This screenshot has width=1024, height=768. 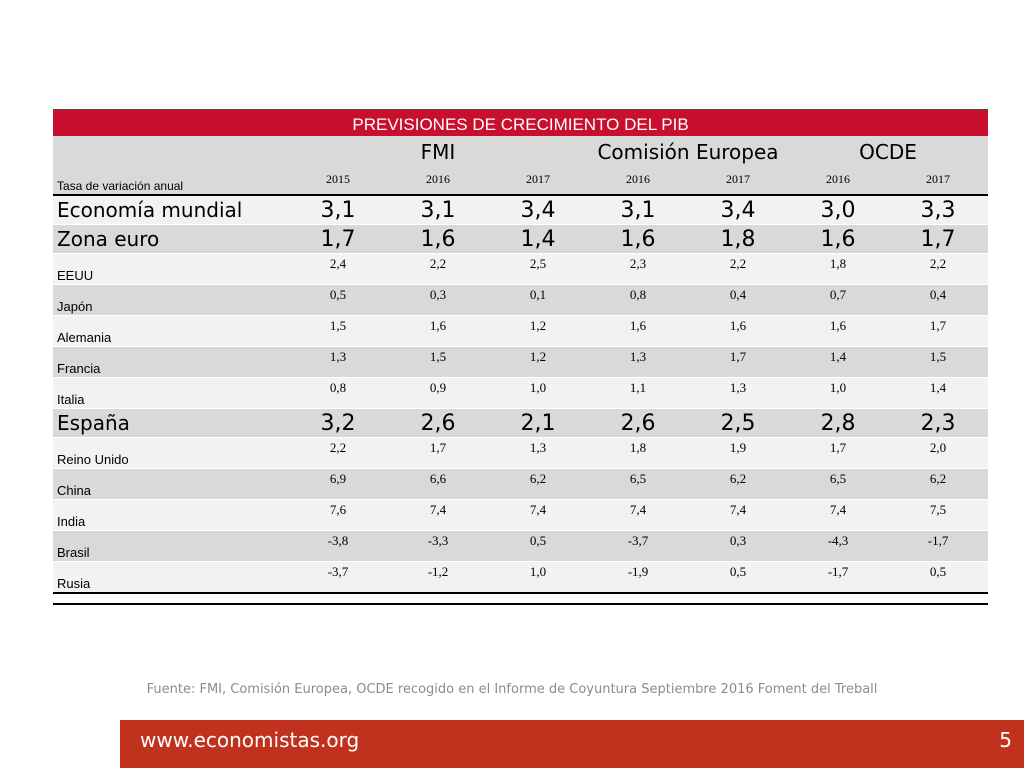 What do you see at coordinates (938, 515) in the screenshot?
I see `table-cell: 7,5` at bounding box center [938, 515].